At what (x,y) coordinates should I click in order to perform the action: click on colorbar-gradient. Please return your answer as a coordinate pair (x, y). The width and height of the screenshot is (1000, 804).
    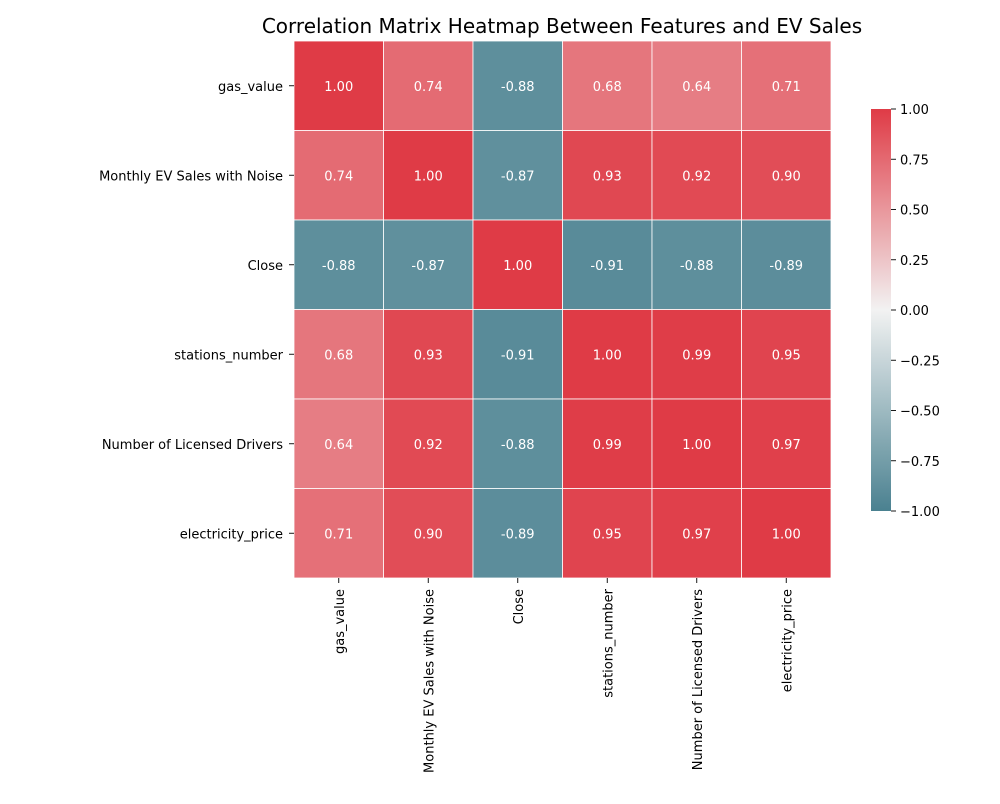
    Looking at the image, I should click on (881, 310).